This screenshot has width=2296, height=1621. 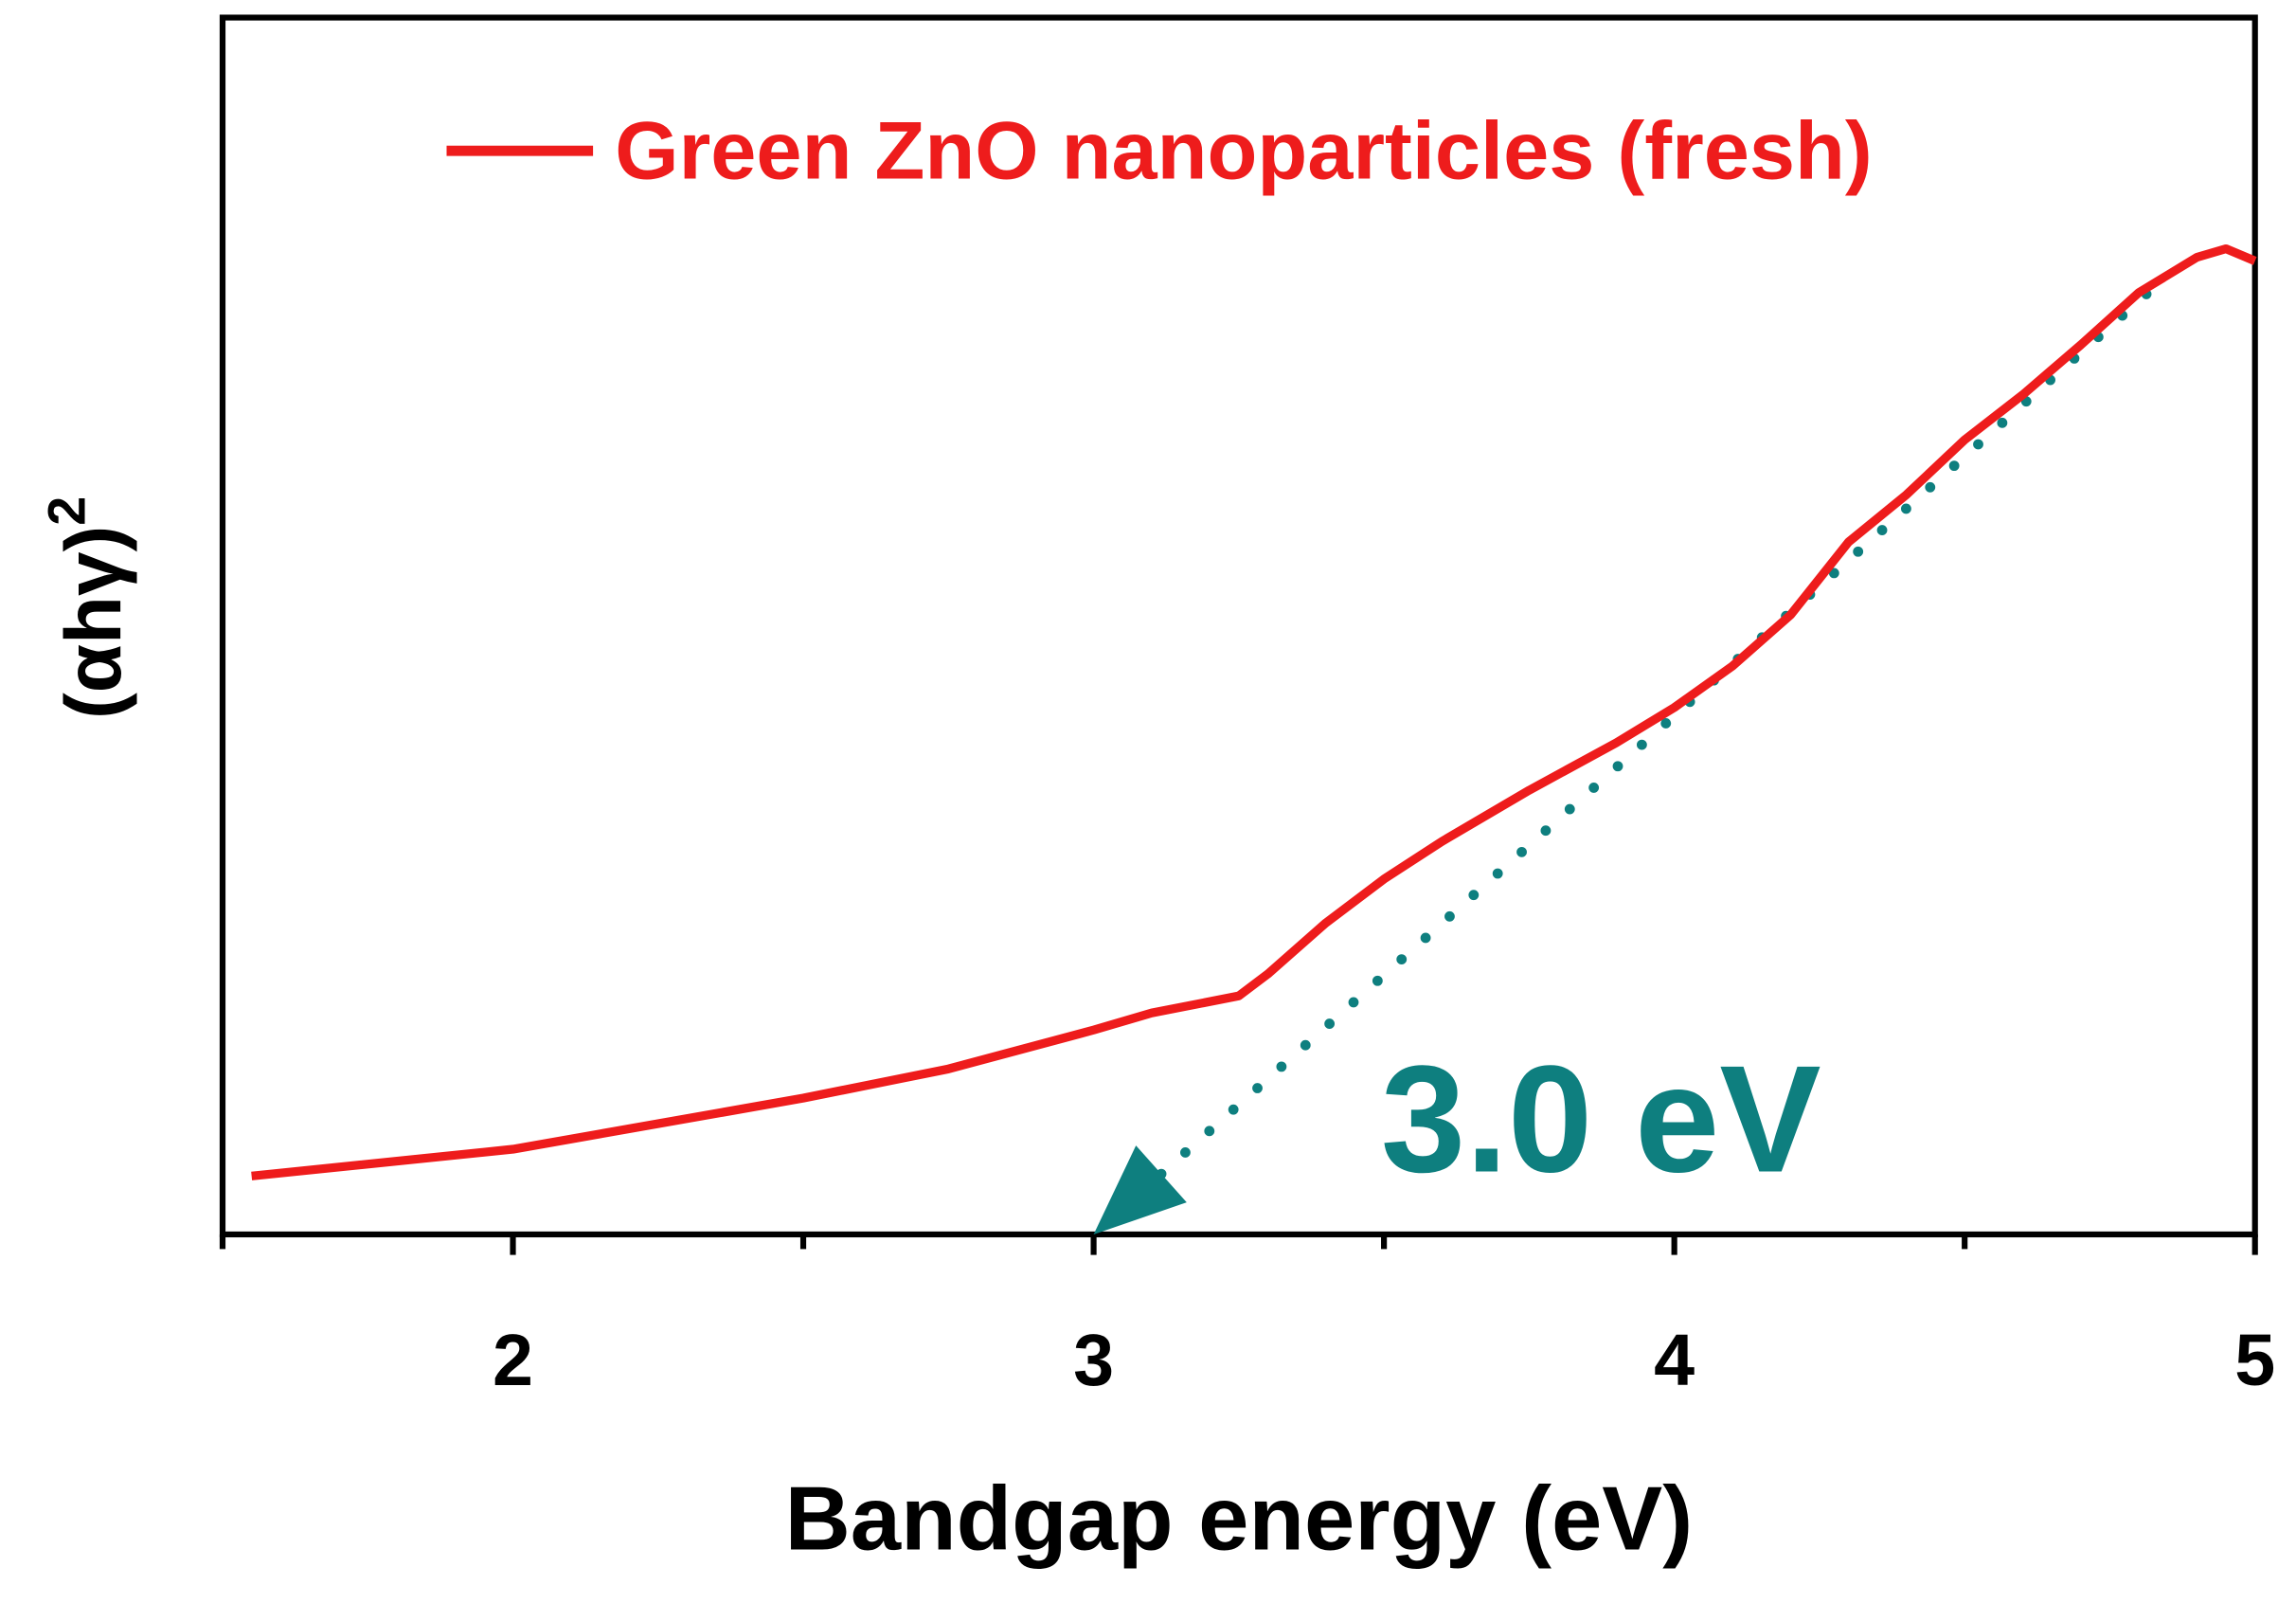 What do you see at coordinates (513, 1360) in the screenshot?
I see `x-tick-label: 2` at bounding box center [513, 1360].